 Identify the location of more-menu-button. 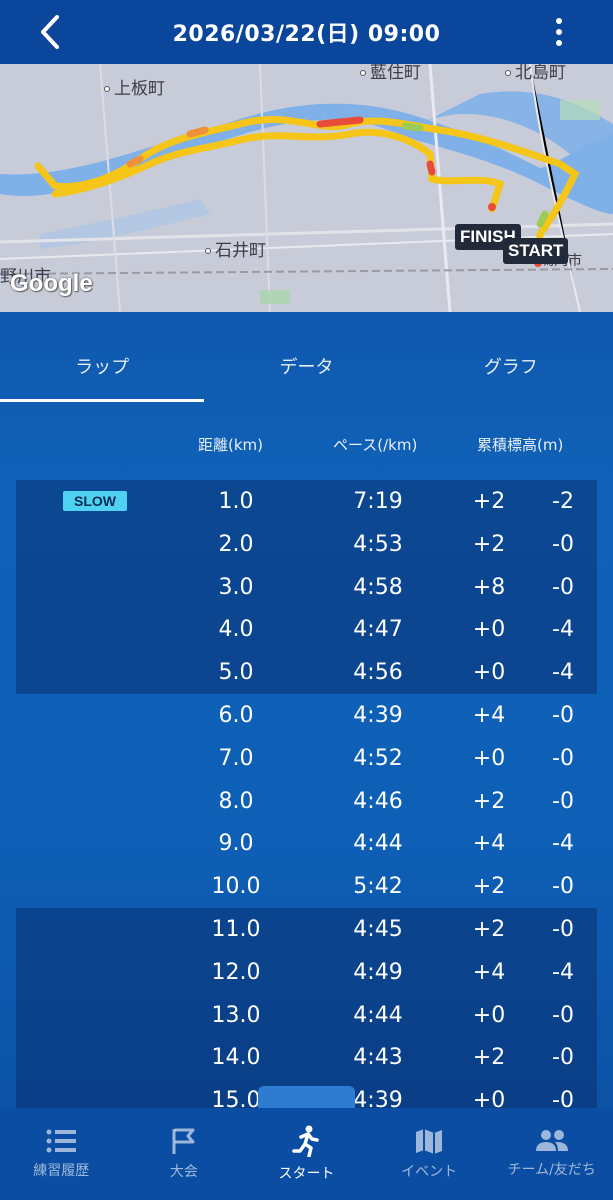
(559, 32).